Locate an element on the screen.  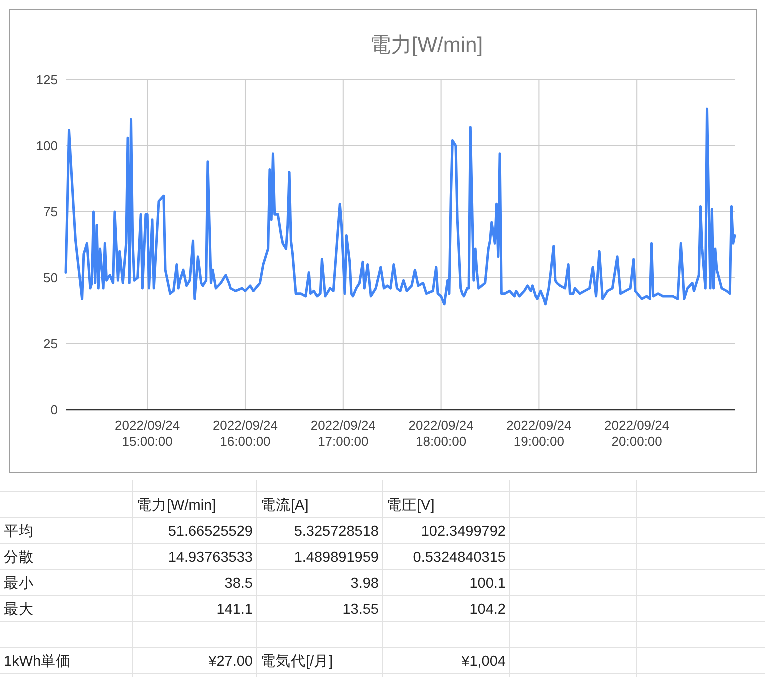
text: 5.325728518 is located at coordinates (336, 532).